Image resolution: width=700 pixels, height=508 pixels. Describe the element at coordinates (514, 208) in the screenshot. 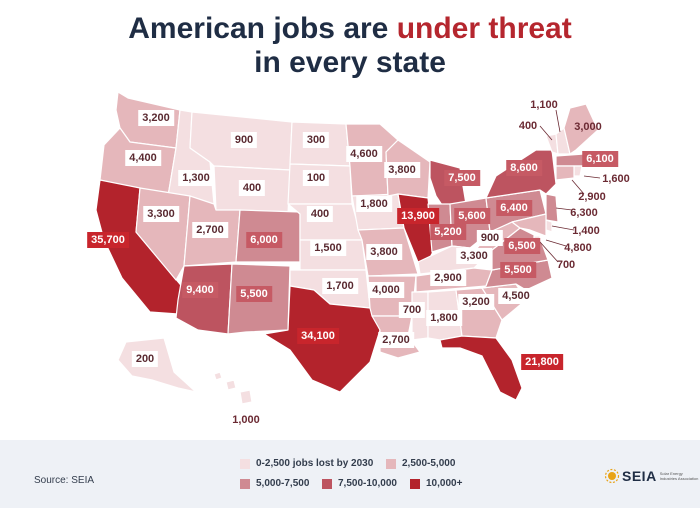

I see `label-PA: 6,400` at that location.